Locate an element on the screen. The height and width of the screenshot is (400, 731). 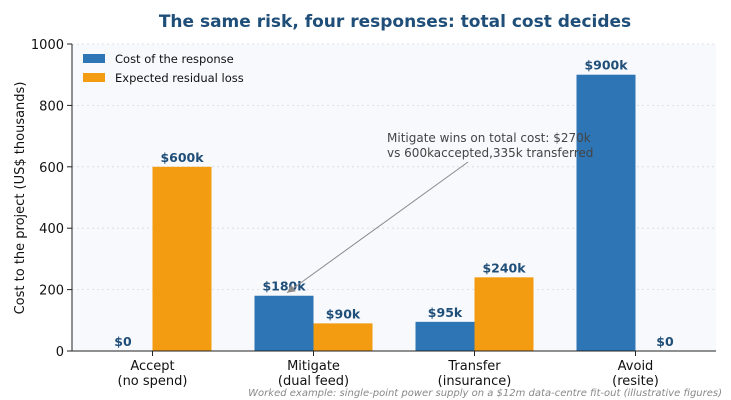
legend-label: Expected residual loss is located at coordinates (179, 78).